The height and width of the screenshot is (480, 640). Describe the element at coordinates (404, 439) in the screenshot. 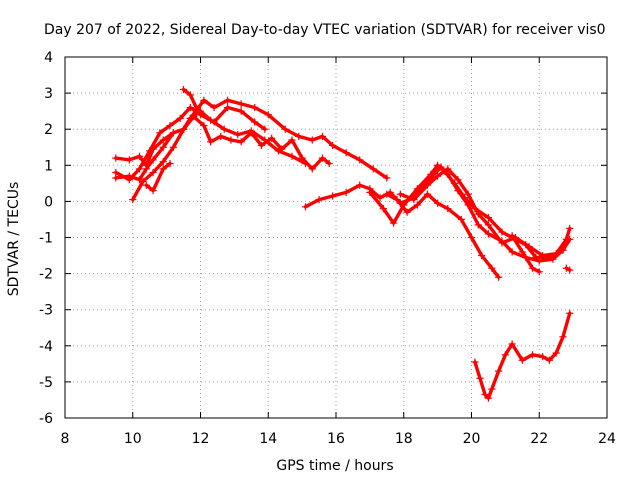

I see `x-tick-label: 18` at that location.